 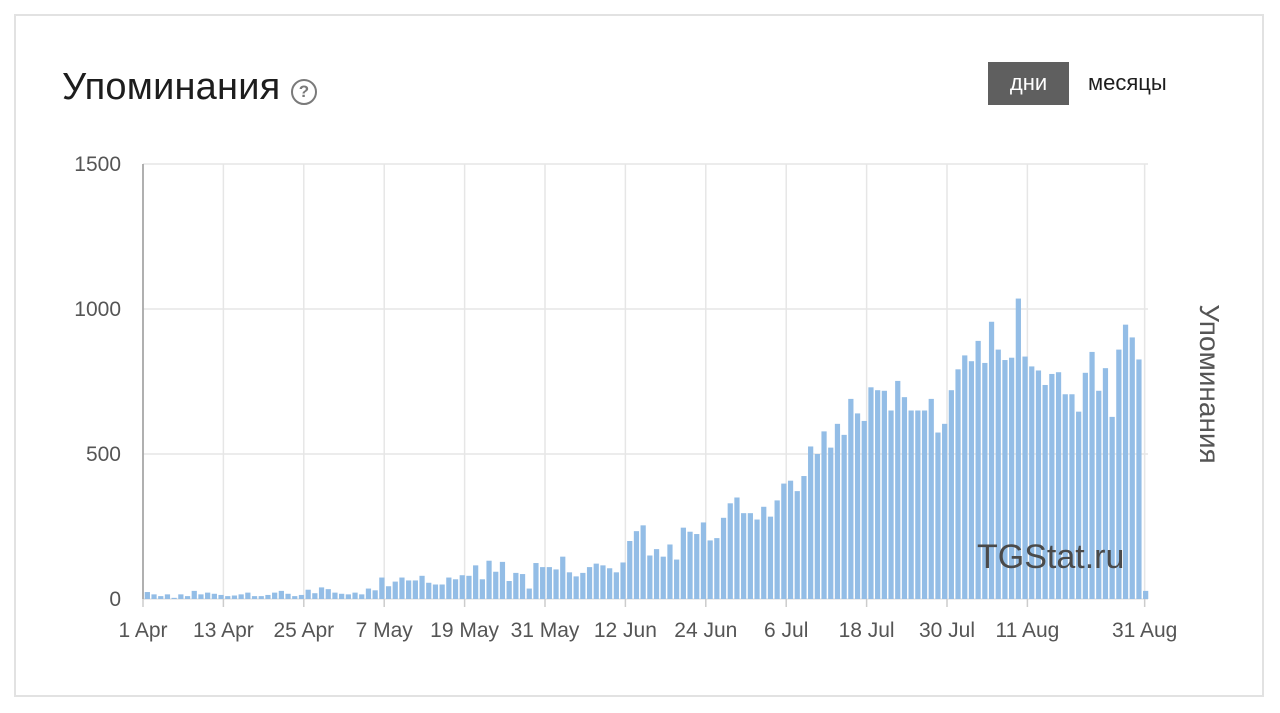 I want to click on x-tick-label: 11 Aug, so click(x=1027, y=630).